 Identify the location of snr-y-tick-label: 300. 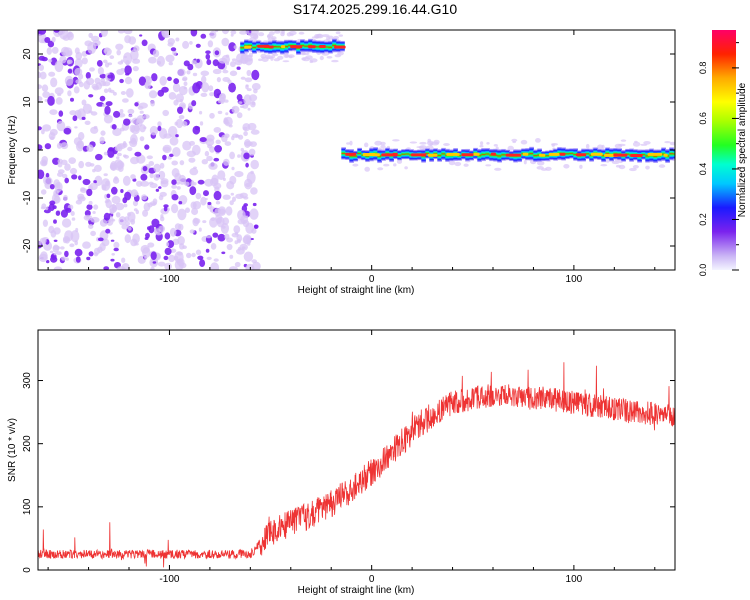
(27, 380).